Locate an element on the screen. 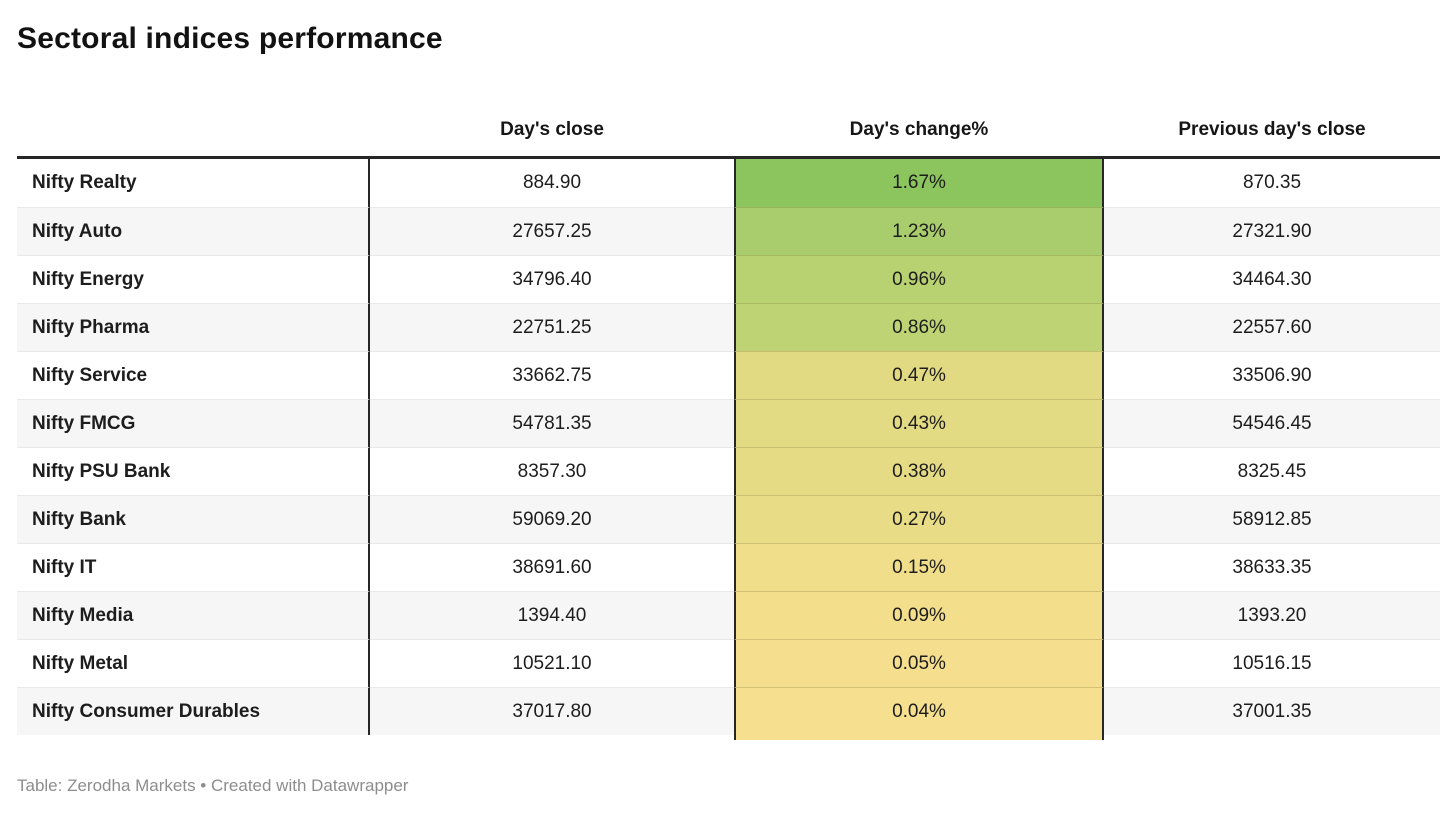 Image resolution: width=1456 pixels, height=833 pixels. days-close-cell: 38691.60 is located at coordinates (552, 567).